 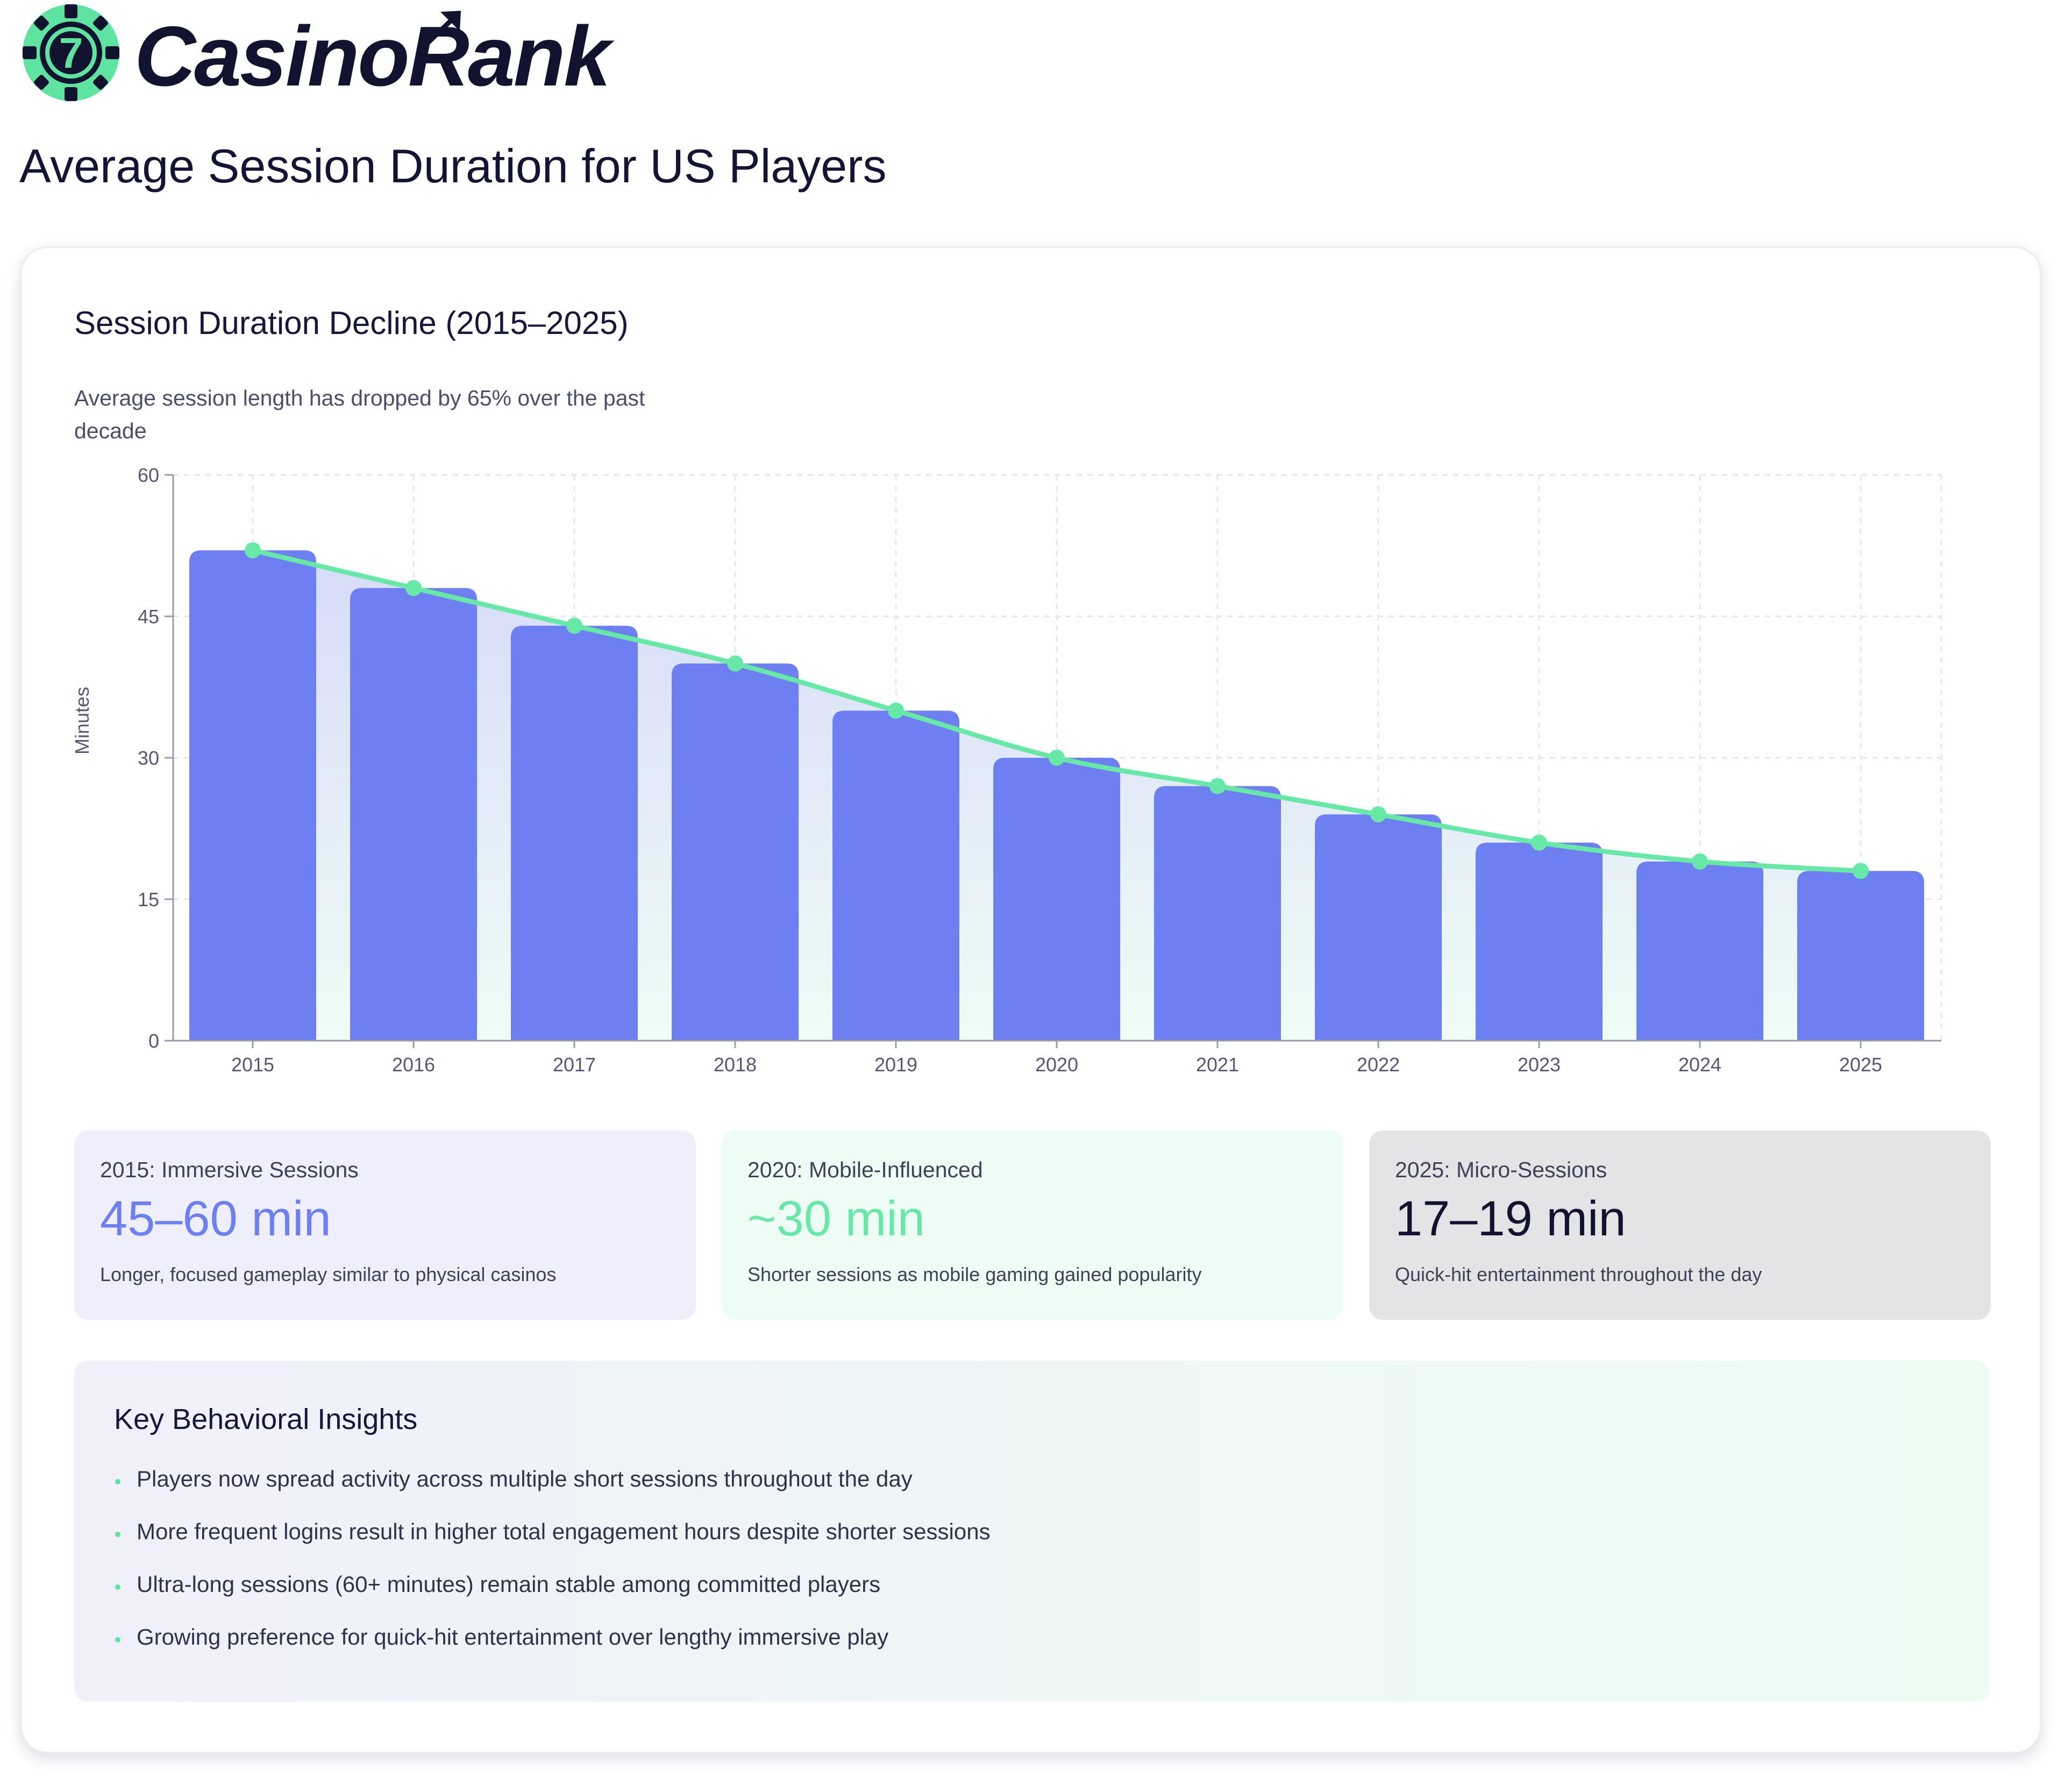 What do you see at coordinates (148, 617) in the screenshot?
I see `y-tick-label: 45` at bounding box center [148, 617].